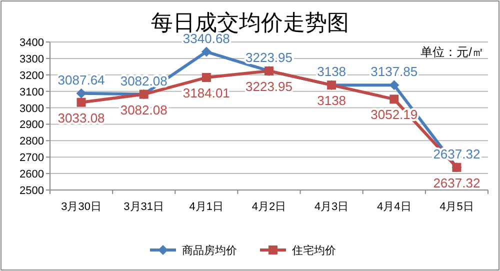  What do you see at coordinates (456, 182) in the screenshot?
I see `data-label: 2637.32` at bounding box center [456, 182].